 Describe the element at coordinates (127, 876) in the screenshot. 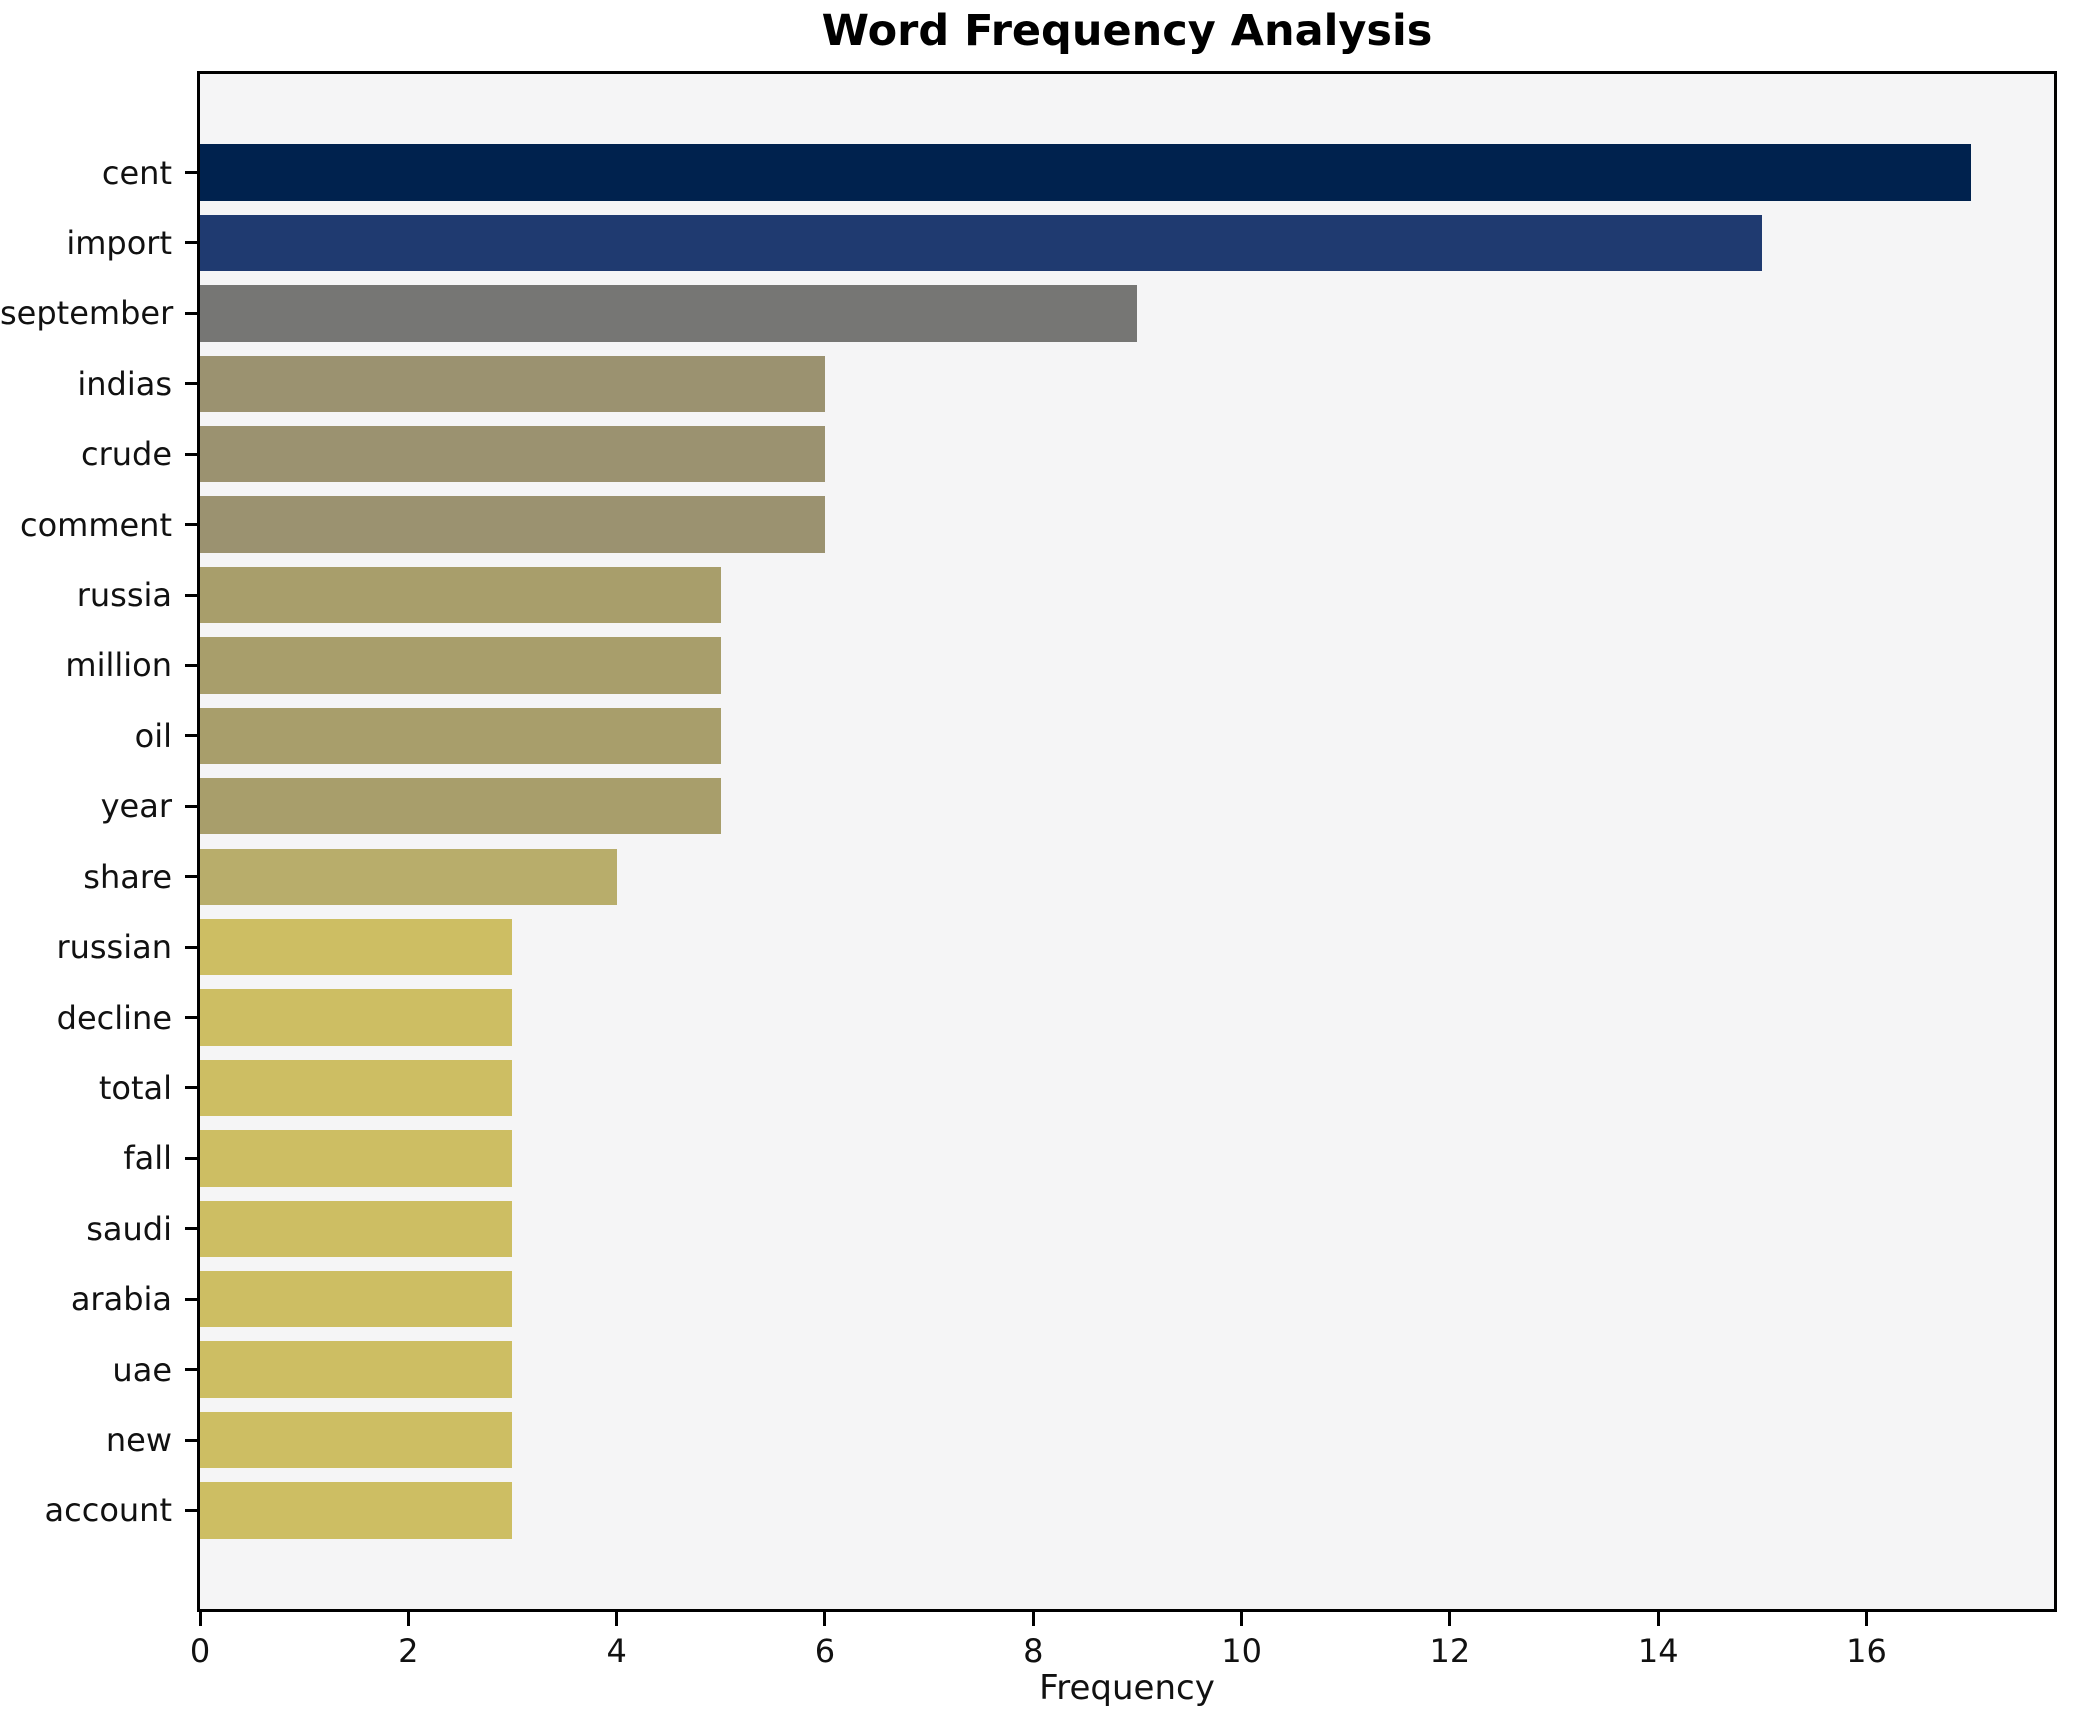

I see `y-tick-label-share: share` at that location.